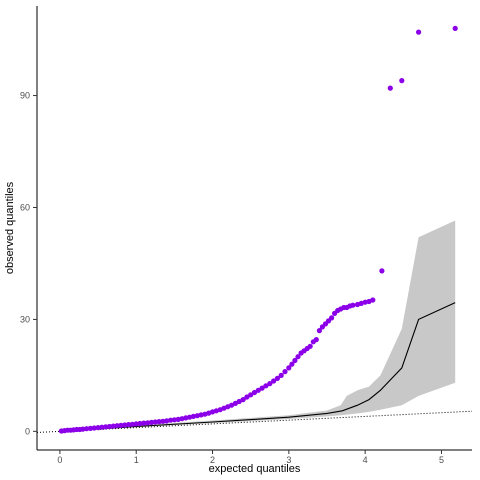  Describe the element at coordinates (255, 469) in the screenshot. I see `x-axis-title: expected quantiles` at that location.